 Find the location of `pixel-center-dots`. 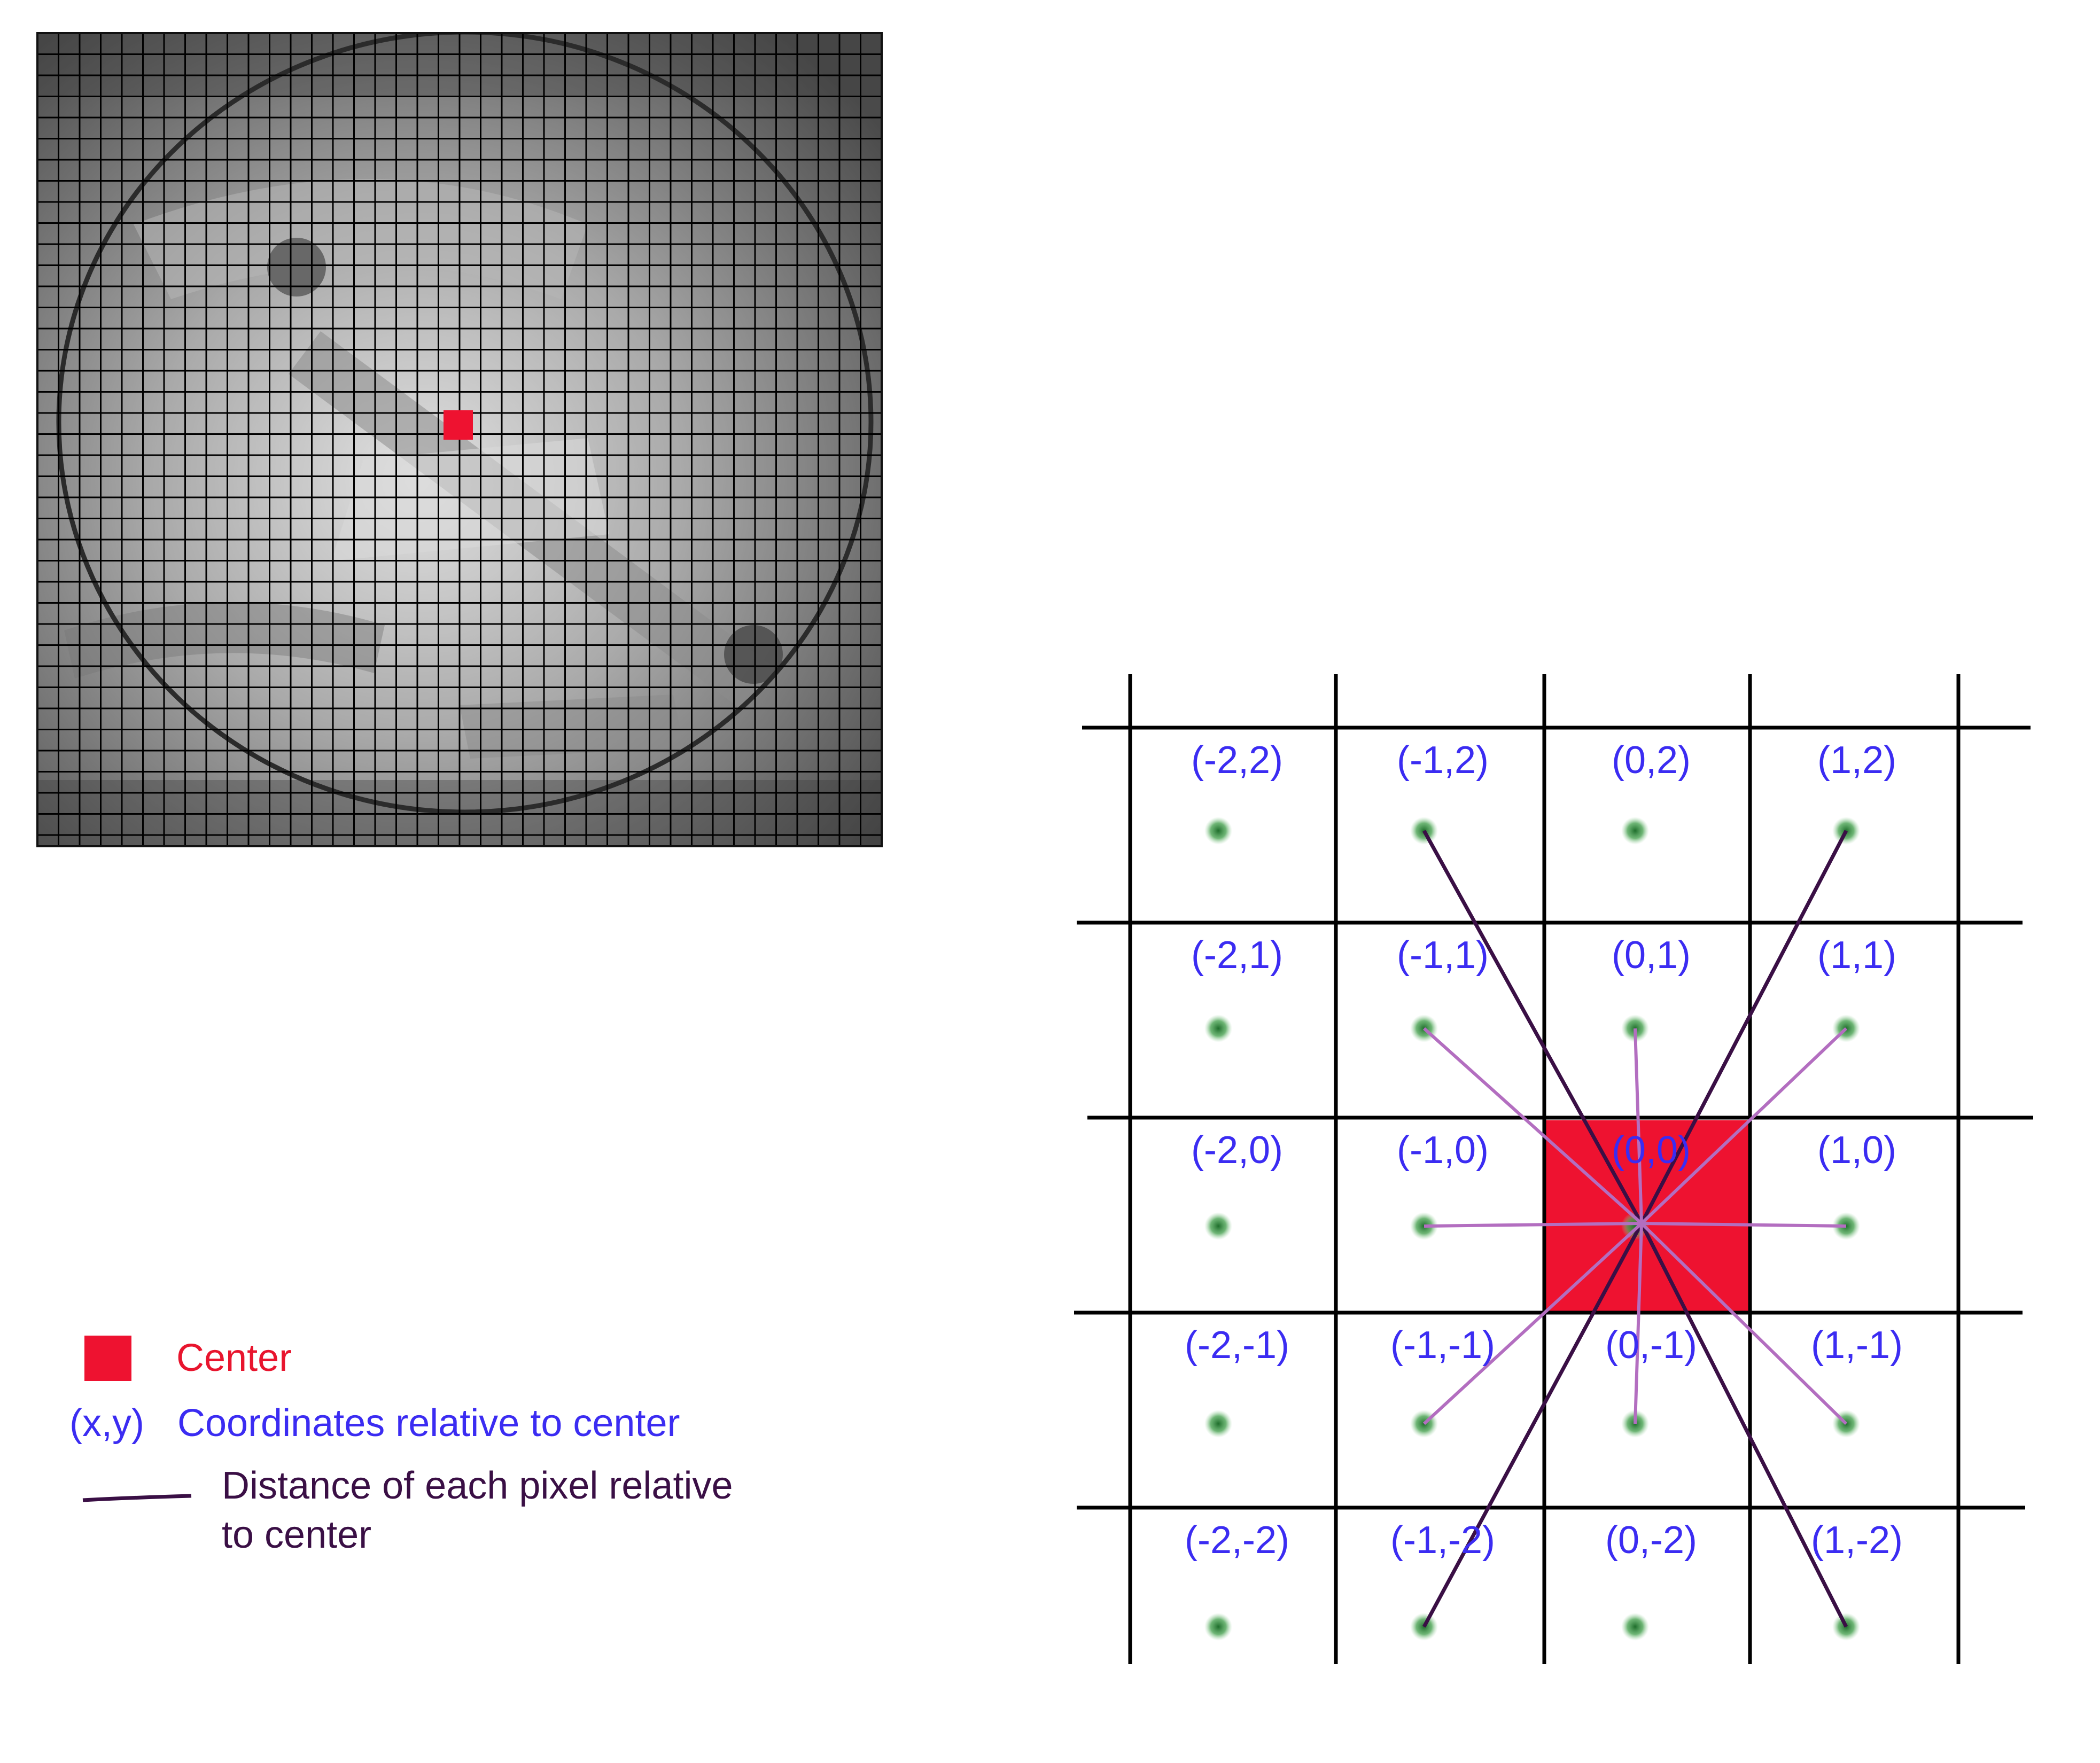

pixel-center-dots is located at coordinates (1532, 1229).